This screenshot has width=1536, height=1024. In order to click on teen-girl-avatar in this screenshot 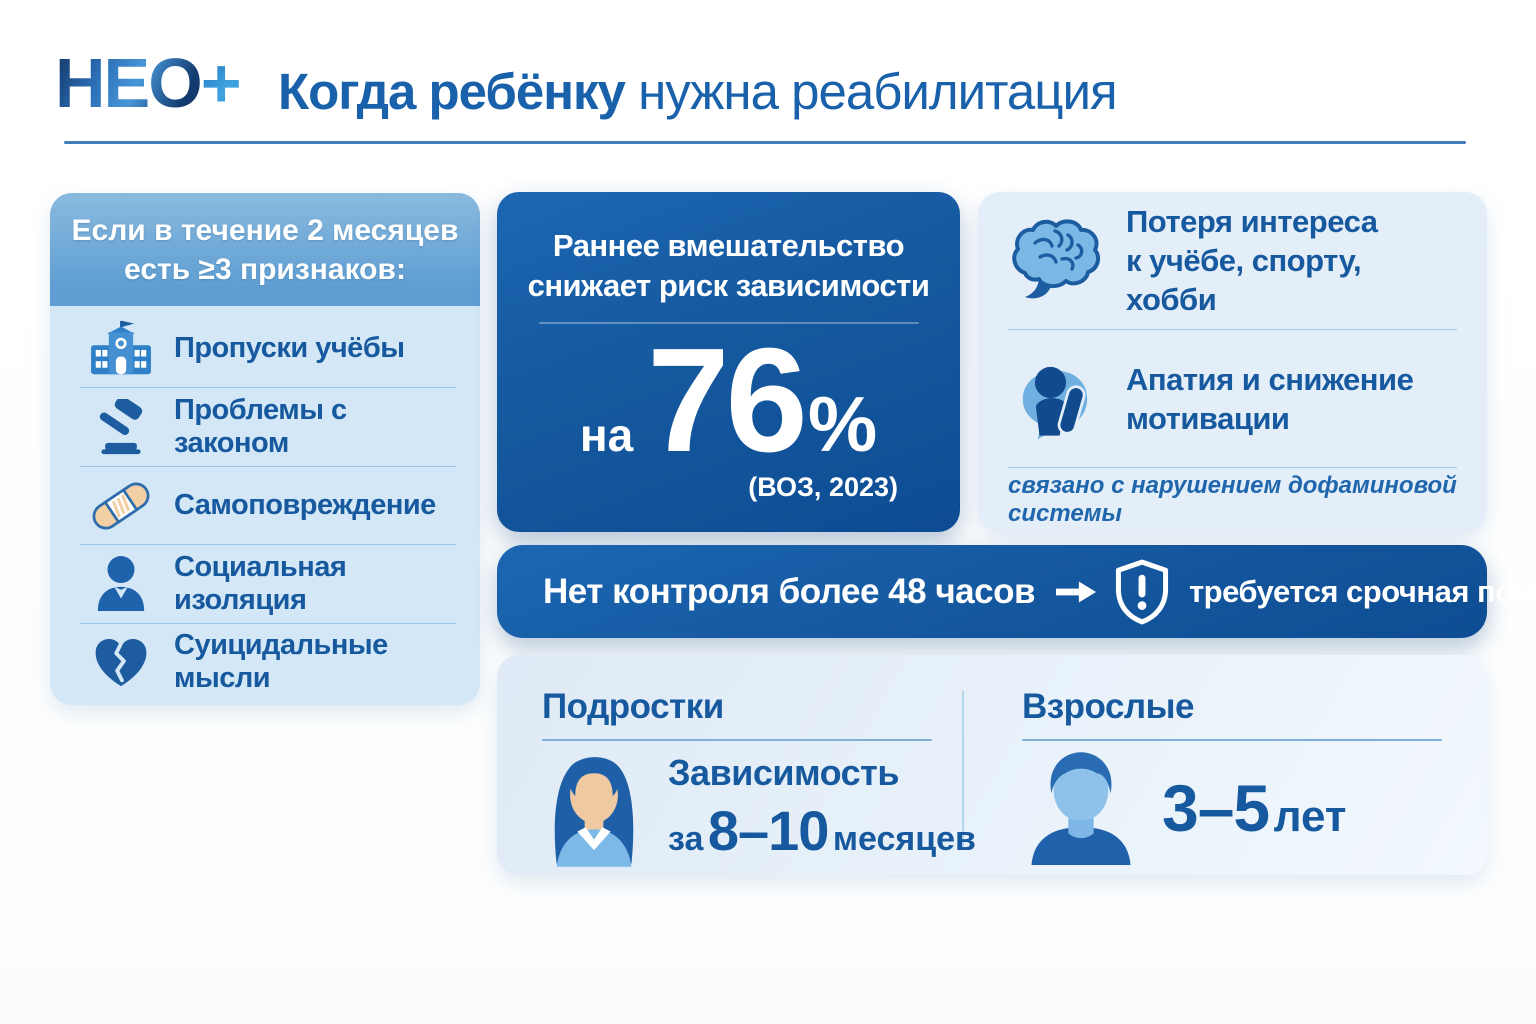, I will do `click(594, 807)`.